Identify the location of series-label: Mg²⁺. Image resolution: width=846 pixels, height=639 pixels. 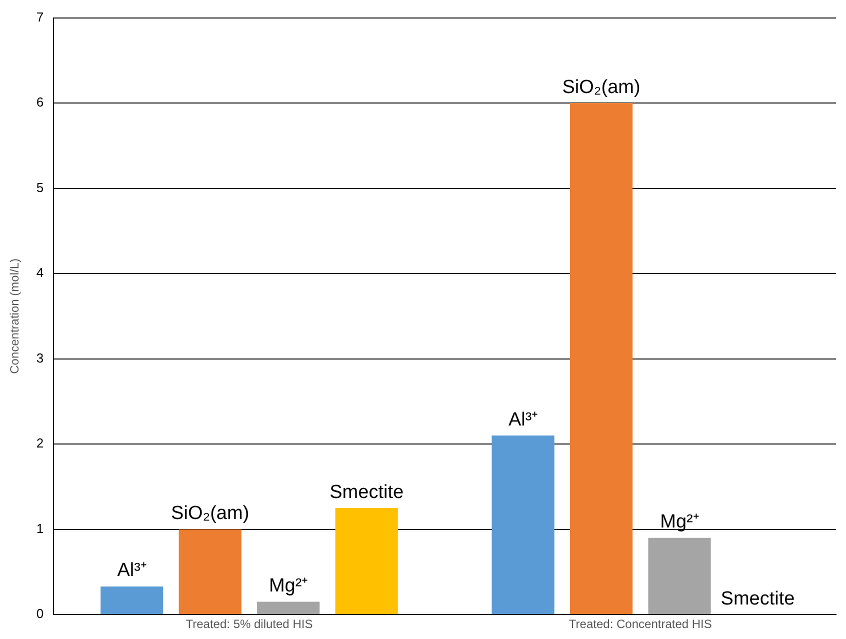
(288, 586).